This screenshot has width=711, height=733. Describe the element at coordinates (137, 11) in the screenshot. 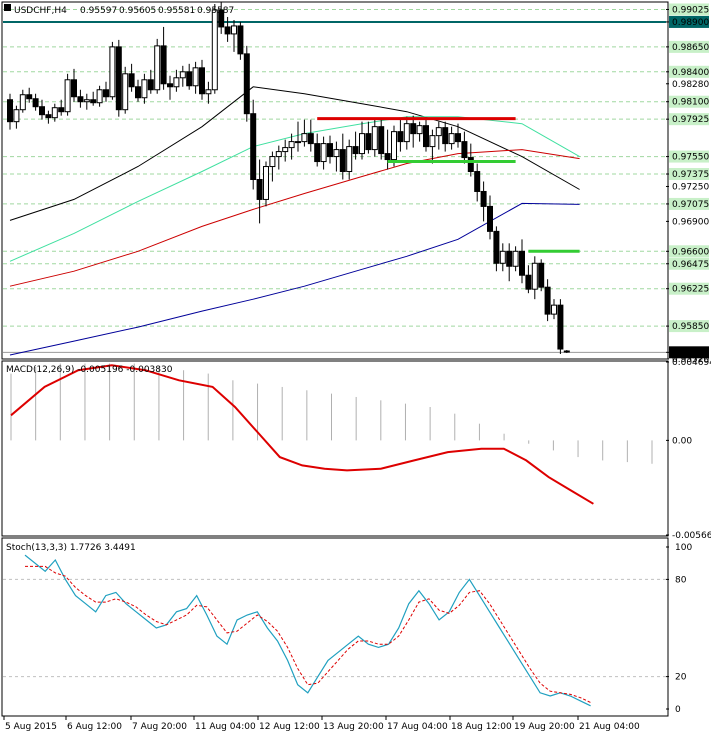

I see `high-value: 0.95605` at that location.